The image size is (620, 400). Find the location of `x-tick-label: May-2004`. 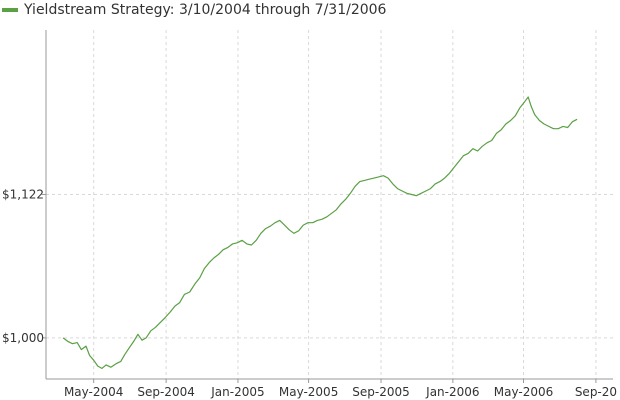

x-tick-label: May-2004 is located at coordinates (93, 392).